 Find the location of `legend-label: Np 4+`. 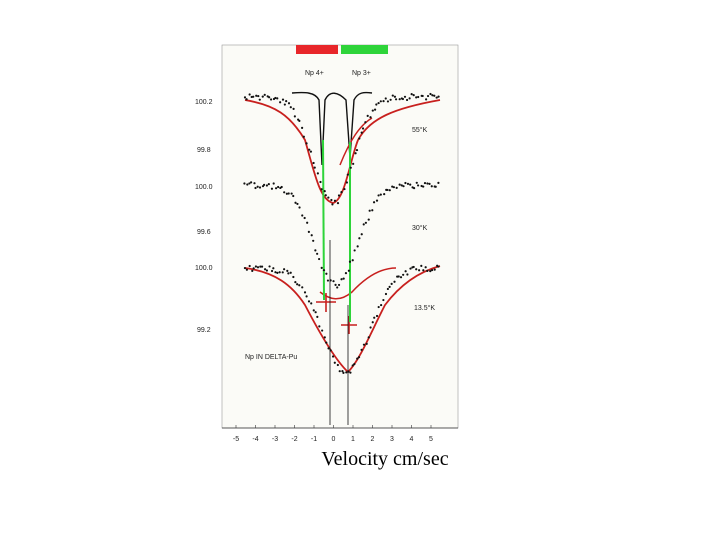

legend-label: Np 4+ is located at coordinates (314, 73).